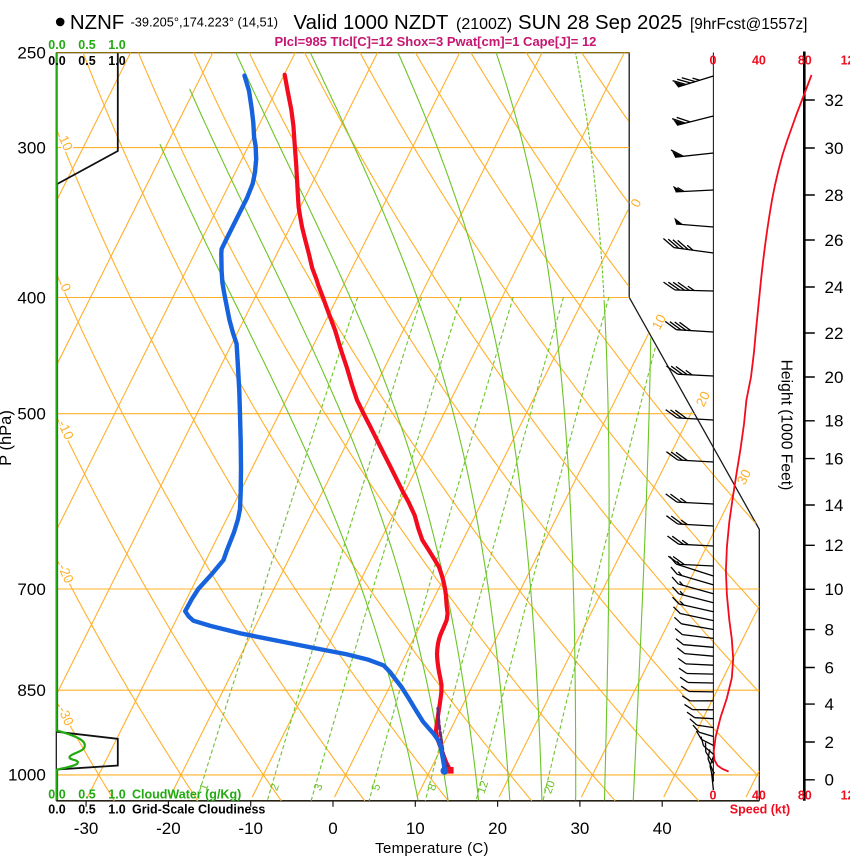  What do you see at coordinates (484, 24) in the screenshot?
I see `svg-text: (2100Z)` at bounding box center [484, 24].